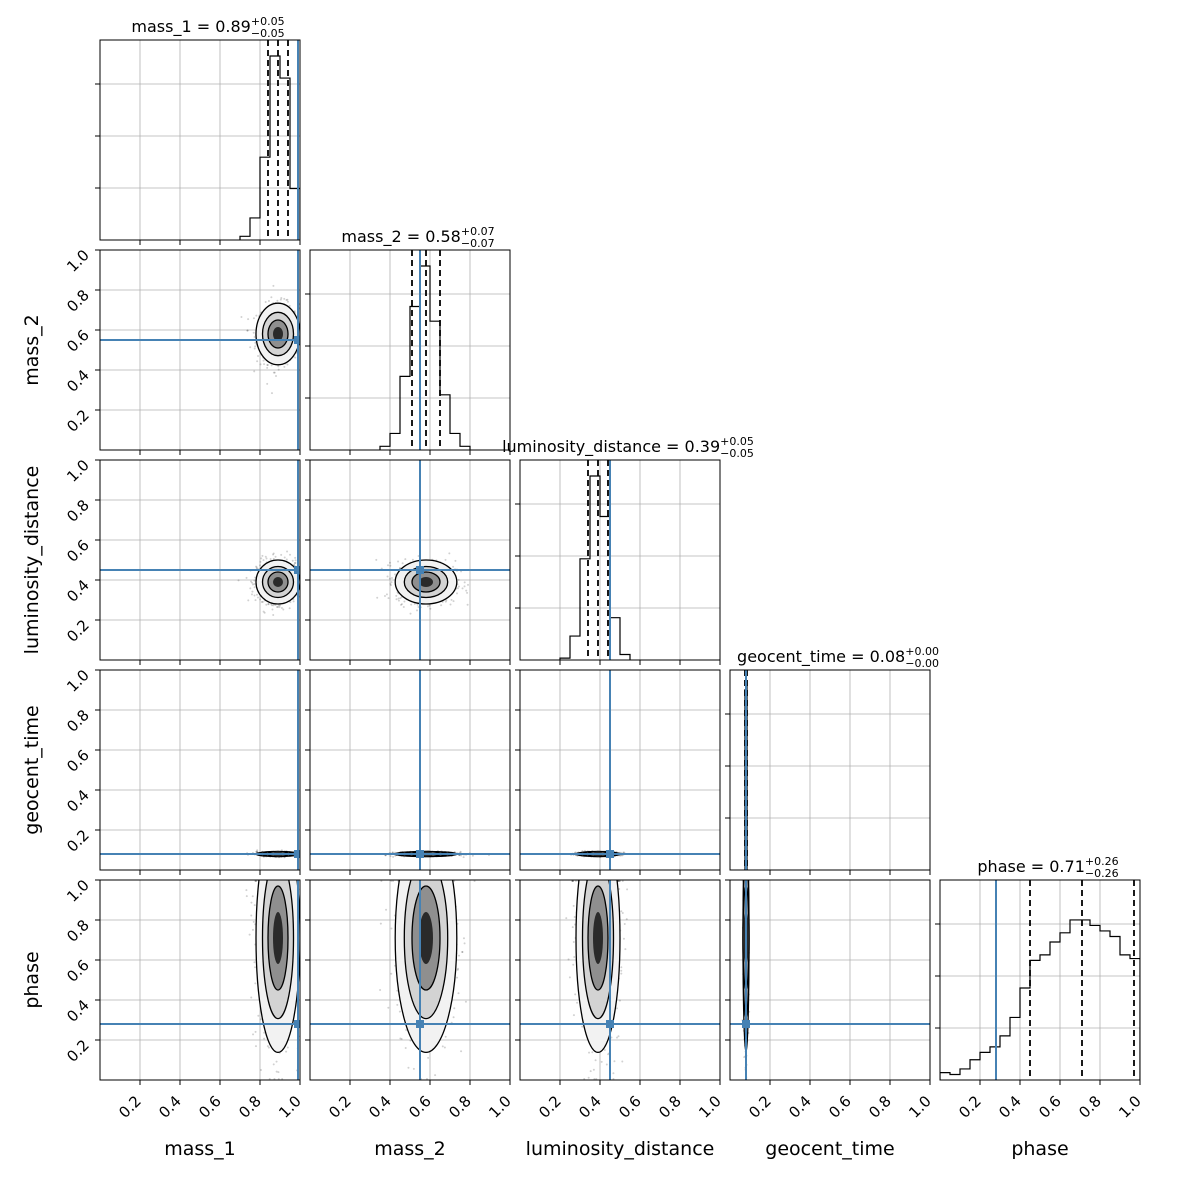 The image size is (1180, 1180). I want to click on panel-mass_2-luminosity_distance, so click(408, 562).